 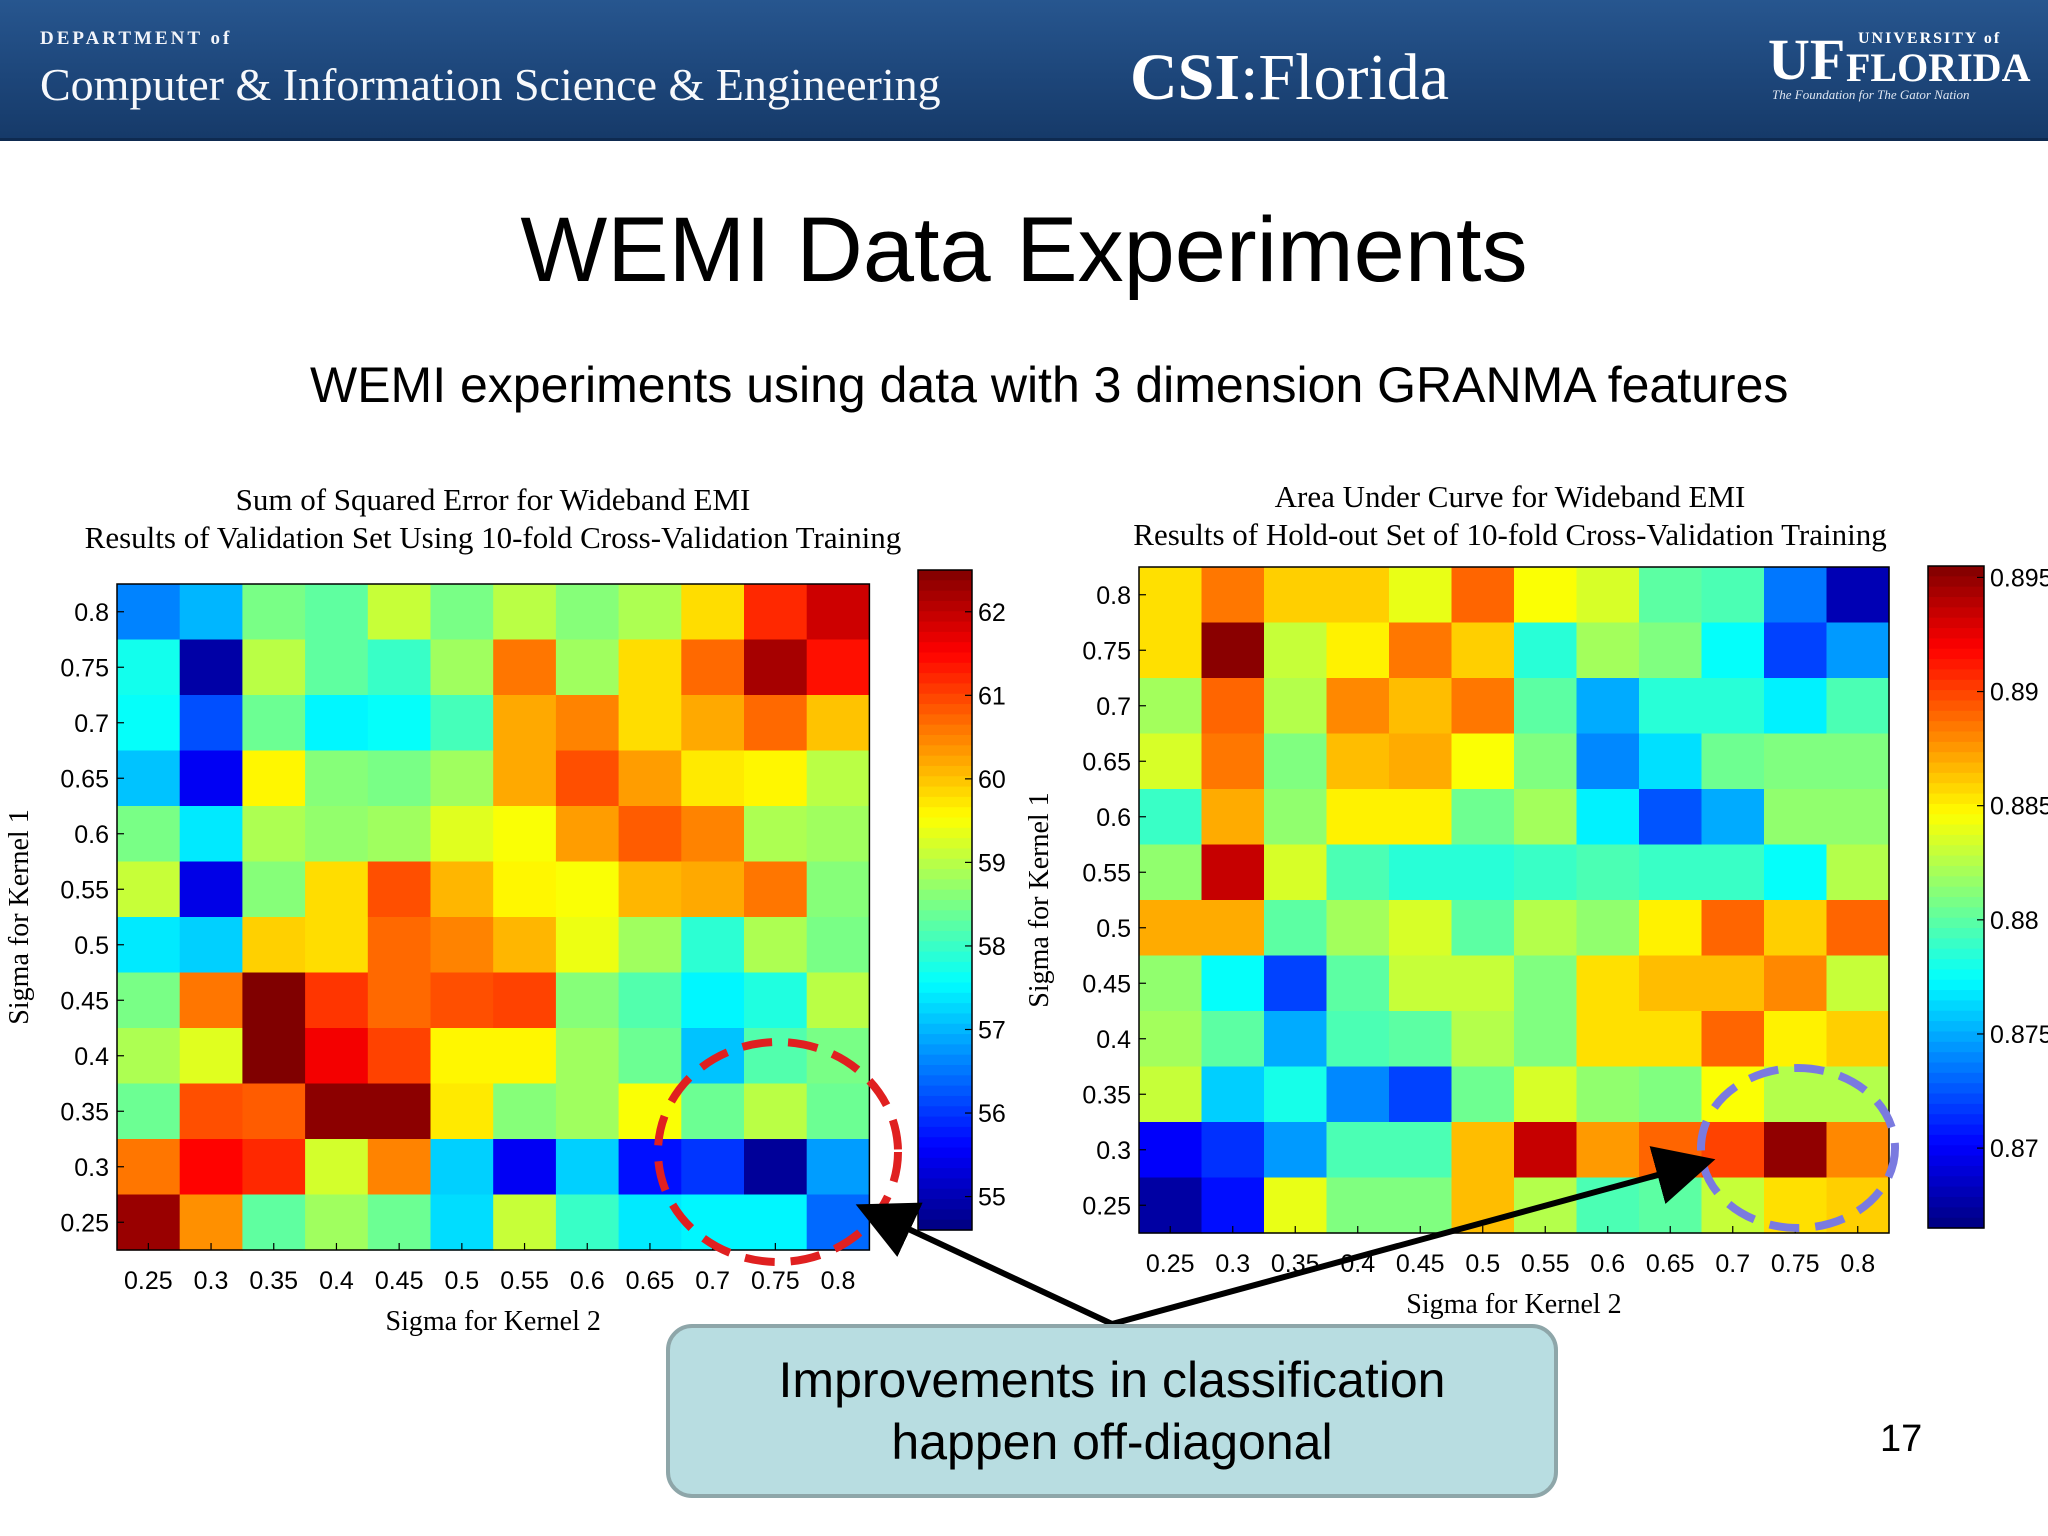 I want to click on chart2-x-tick-label: 0.5, so click(x=1482, y=1264).